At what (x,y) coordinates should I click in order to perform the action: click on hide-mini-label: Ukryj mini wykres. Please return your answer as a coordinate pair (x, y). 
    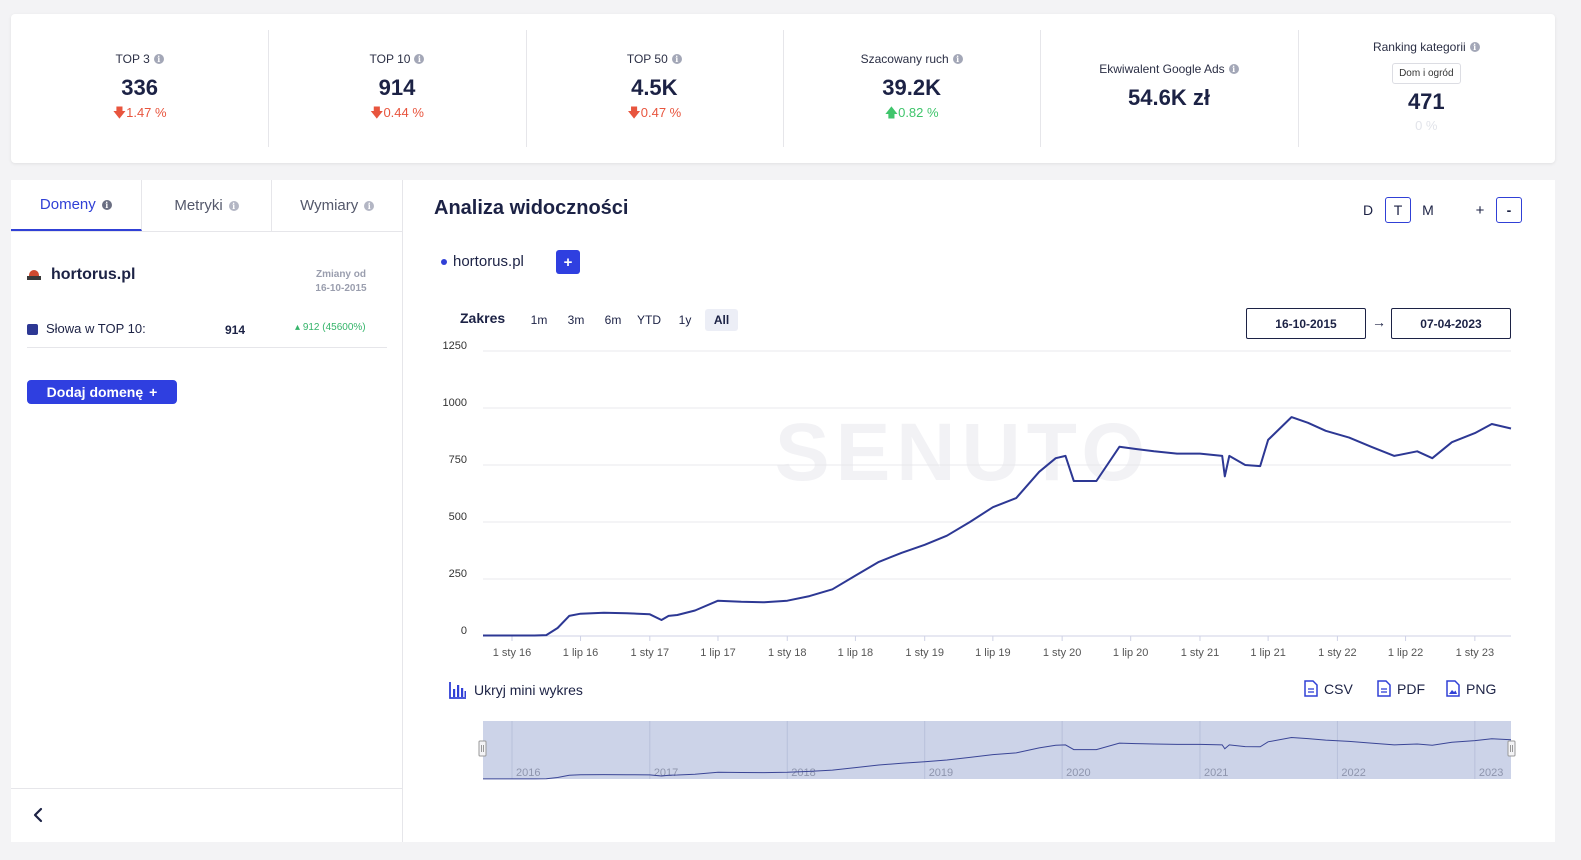
    Looking at the image, I should click on (528, 690).